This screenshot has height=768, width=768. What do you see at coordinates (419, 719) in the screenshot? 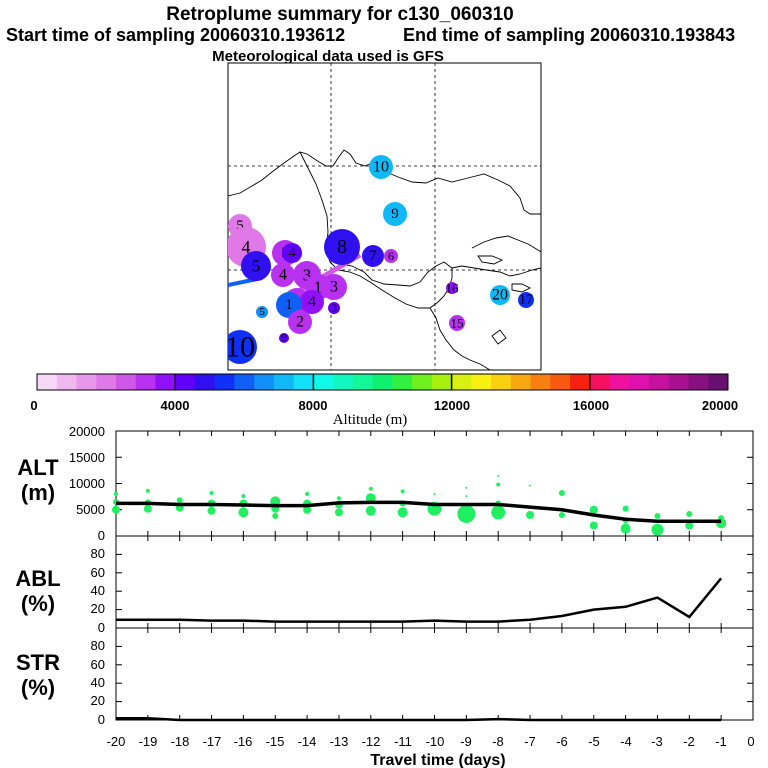
I see `str-line` at bounding box center [419, 719].